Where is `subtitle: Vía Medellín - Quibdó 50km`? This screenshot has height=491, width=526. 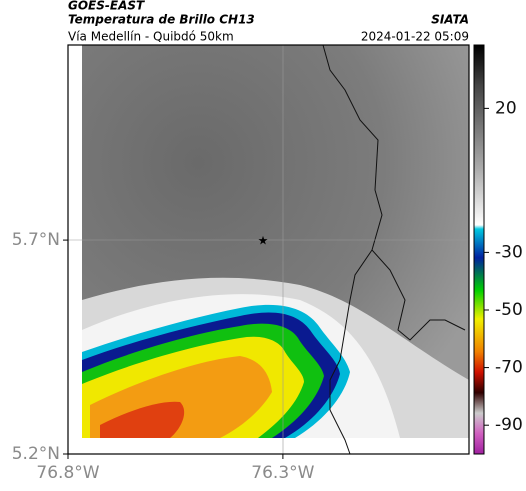 subtitle: Vía Medellín - Quibdó 50km is located at coordinates (151, 37).